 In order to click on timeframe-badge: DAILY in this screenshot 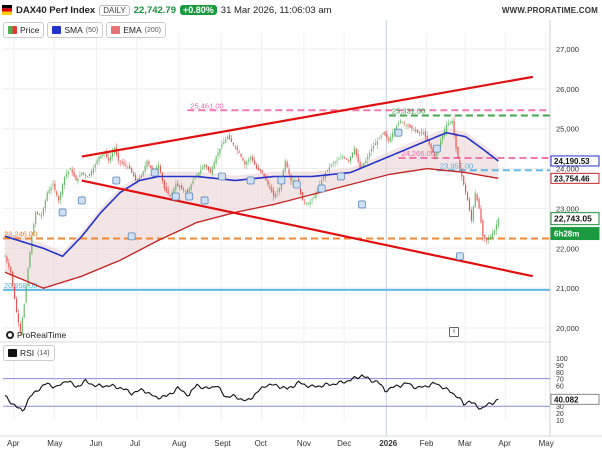, I will do `click(114, 10)`.